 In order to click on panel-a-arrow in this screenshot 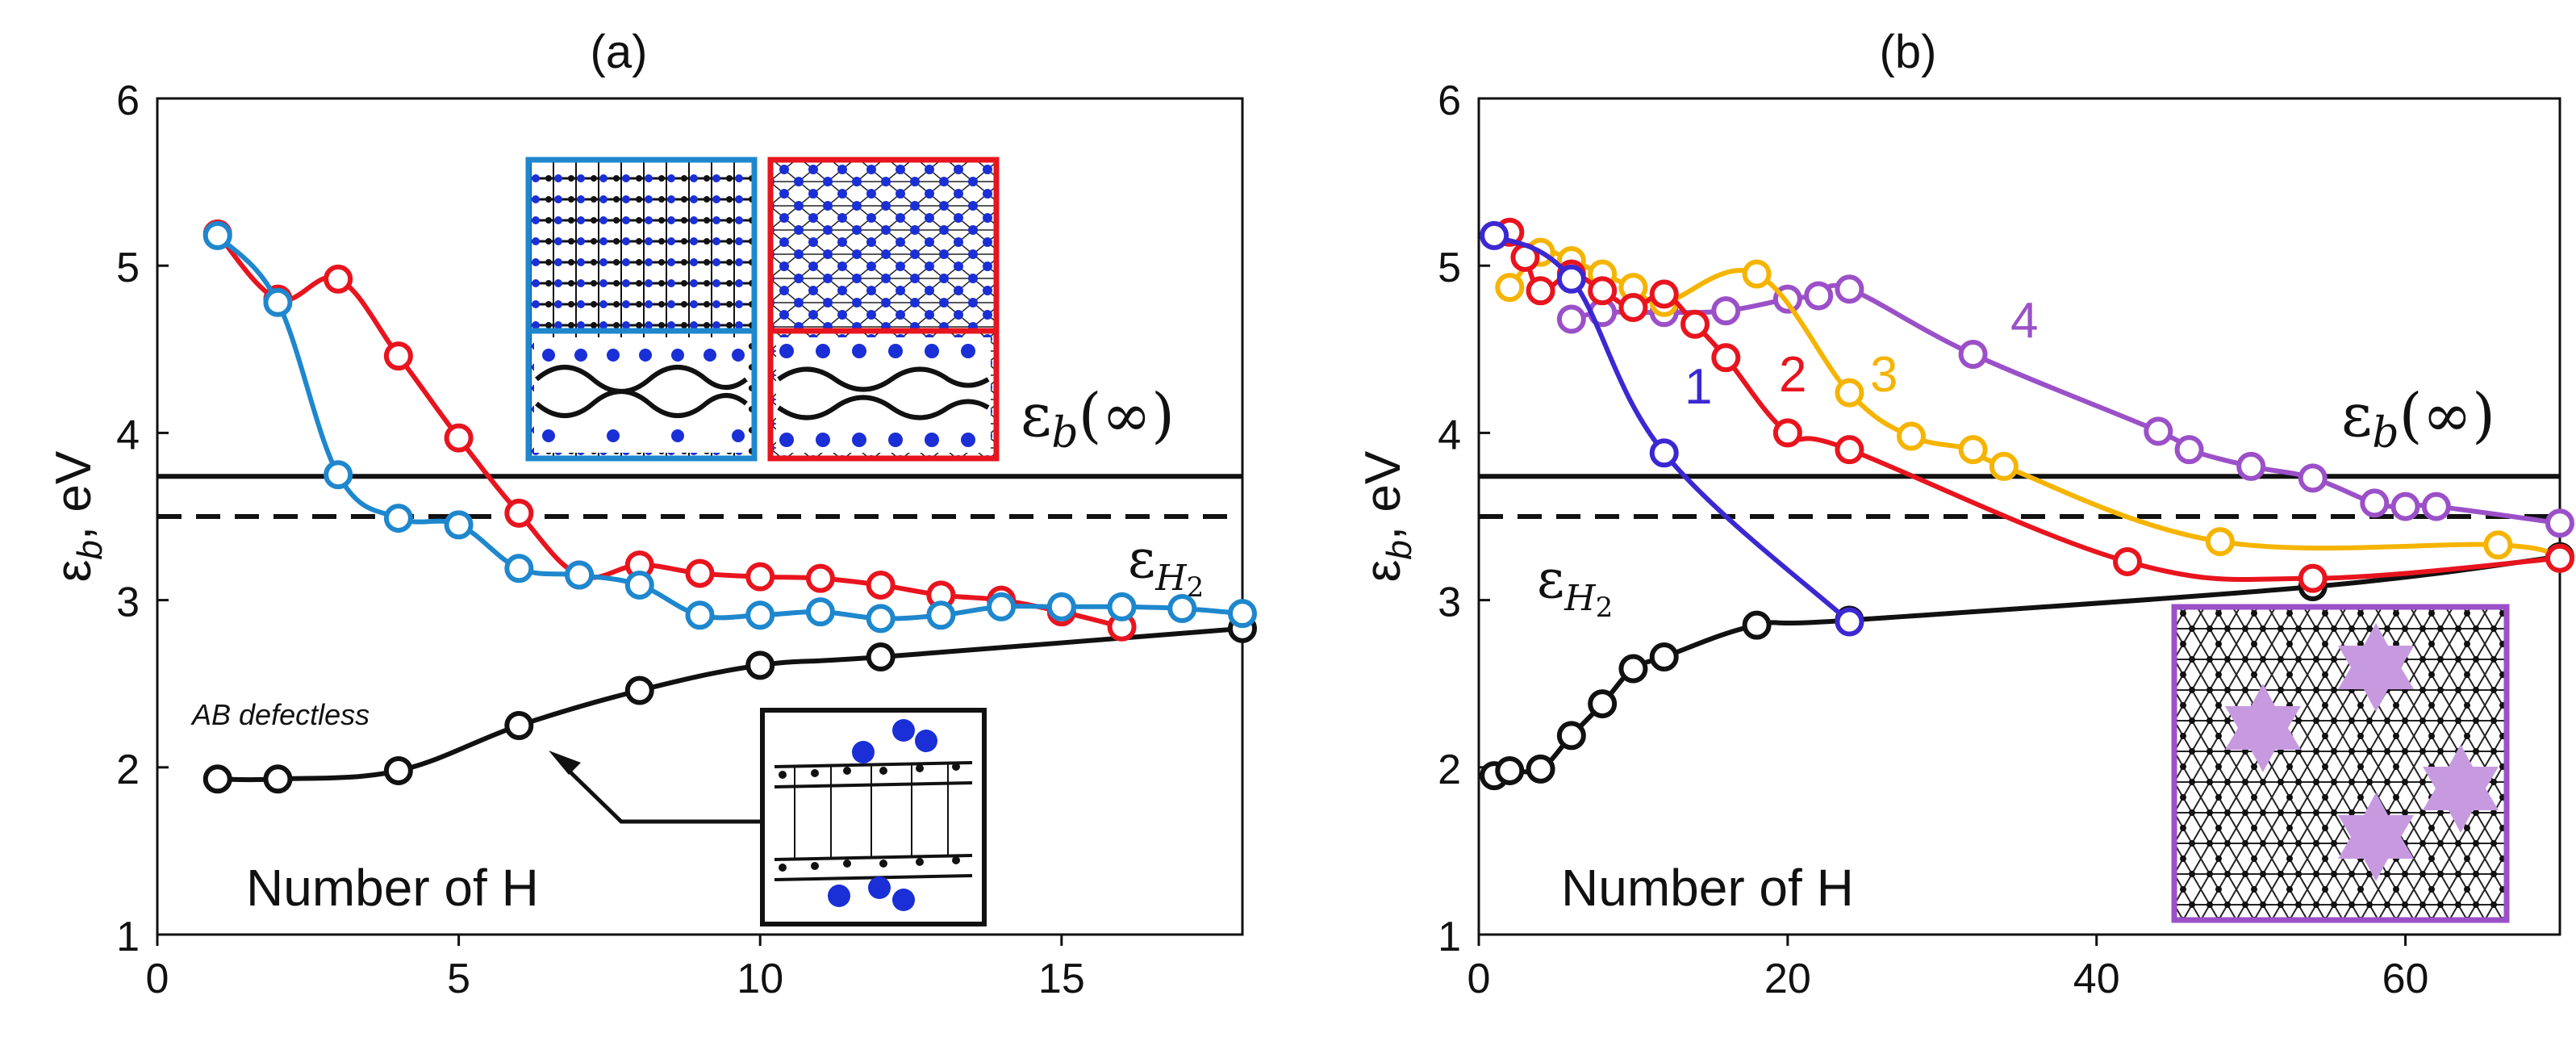, I will do `click(662, 794)`.